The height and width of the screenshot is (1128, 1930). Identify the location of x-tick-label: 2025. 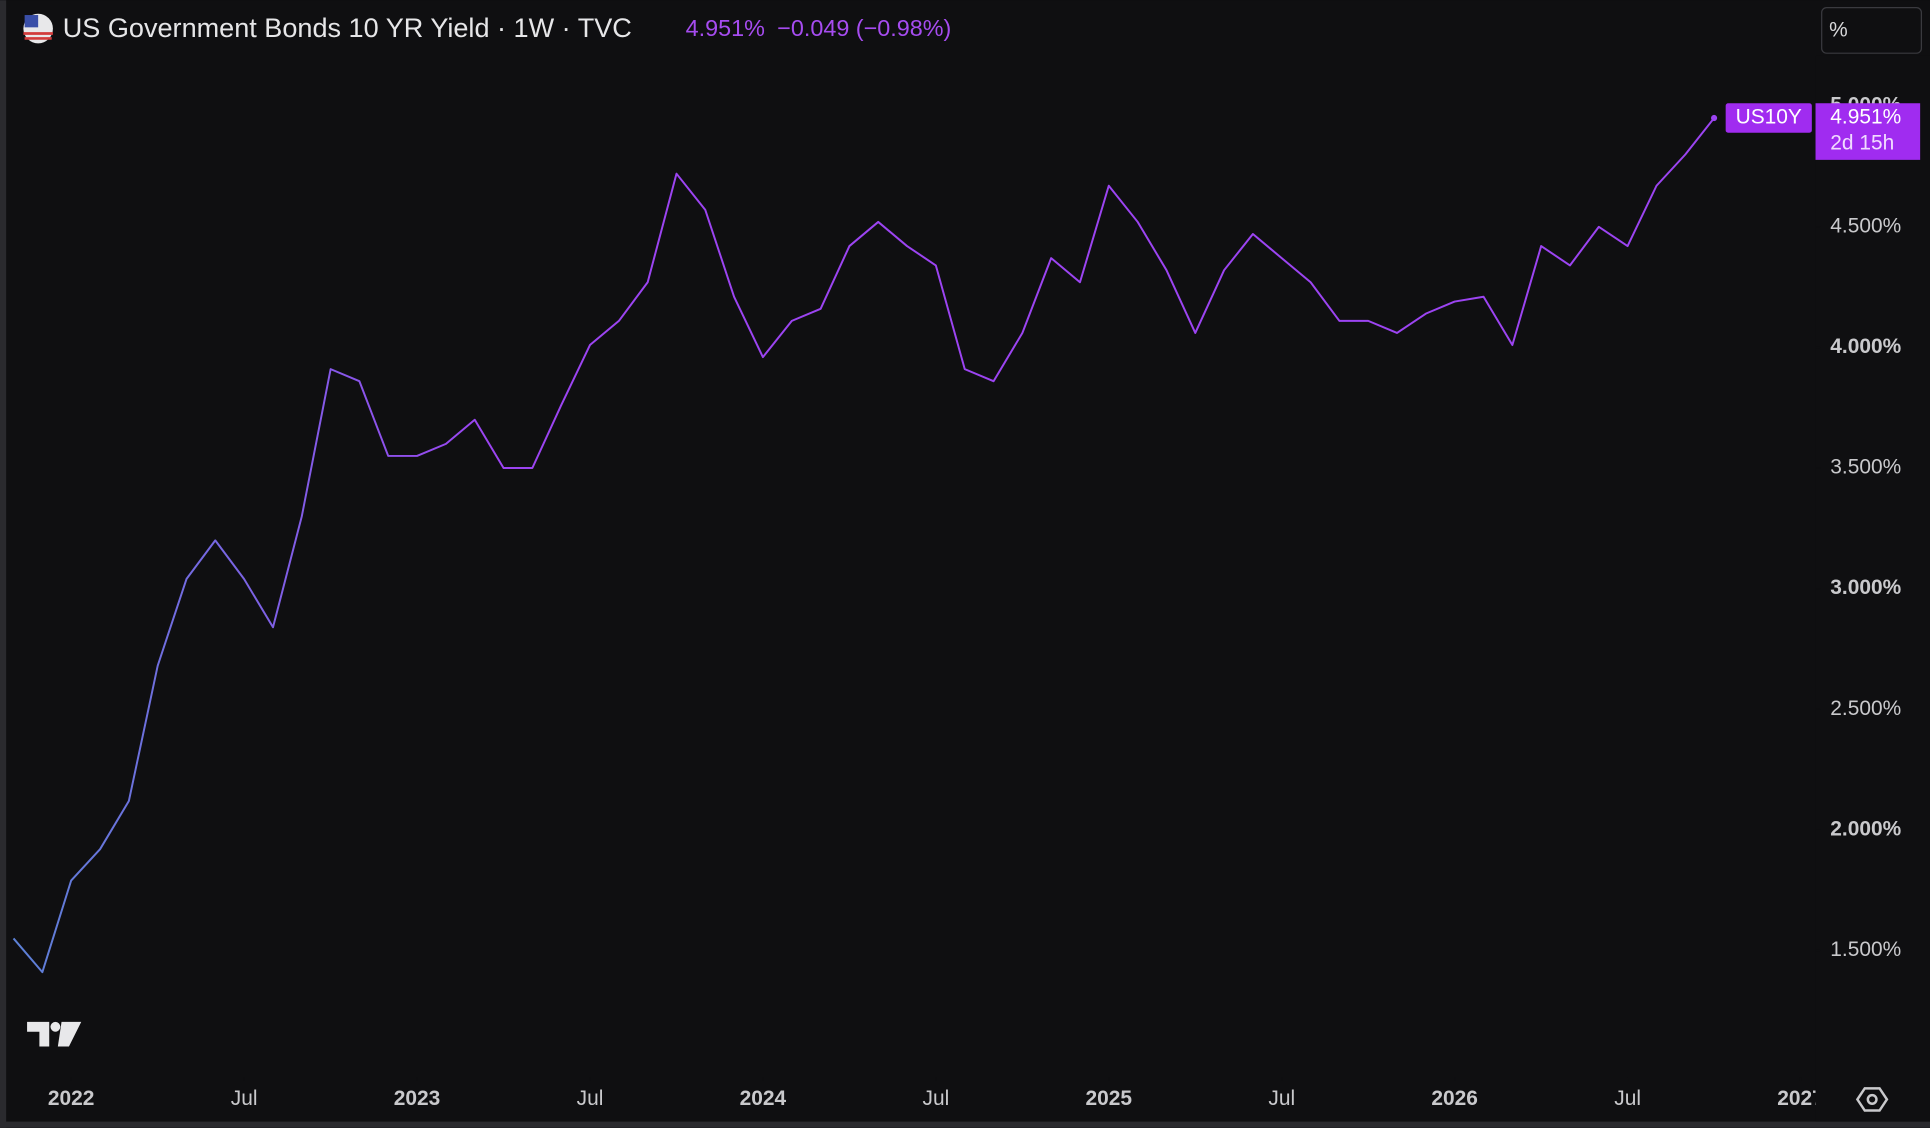
(1109, 1098).